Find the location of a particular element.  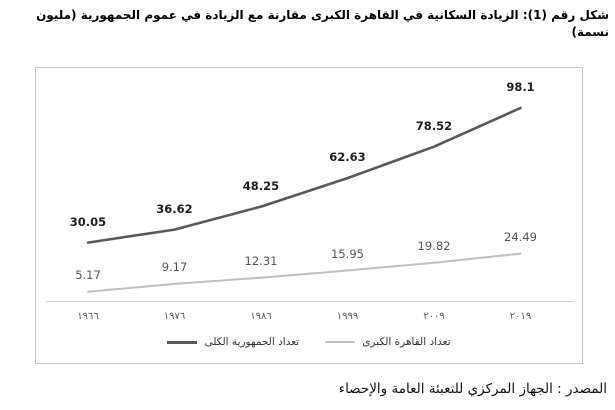

x-tick-label: ١٩٨٦ is located at coordinates (261, 316).